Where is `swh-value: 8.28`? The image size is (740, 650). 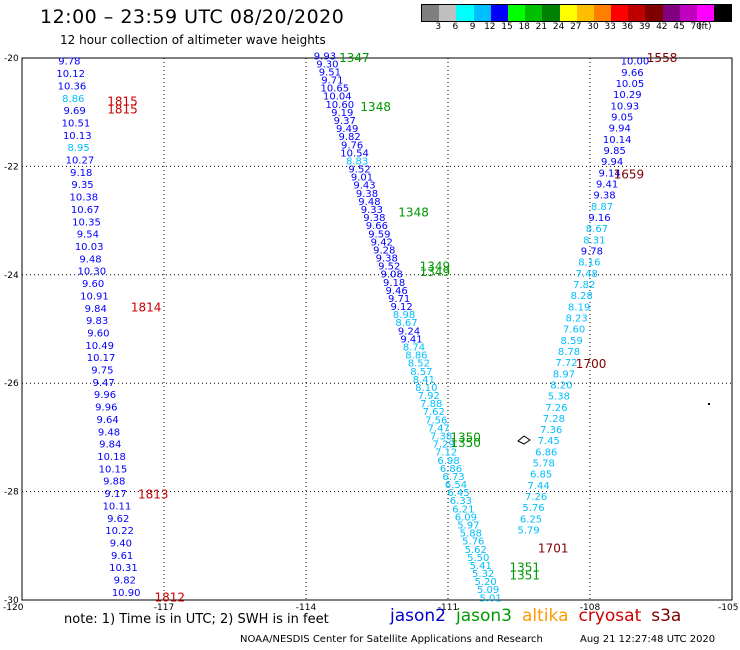 swh-value: 8.28 is located at coordinates (582, 296).